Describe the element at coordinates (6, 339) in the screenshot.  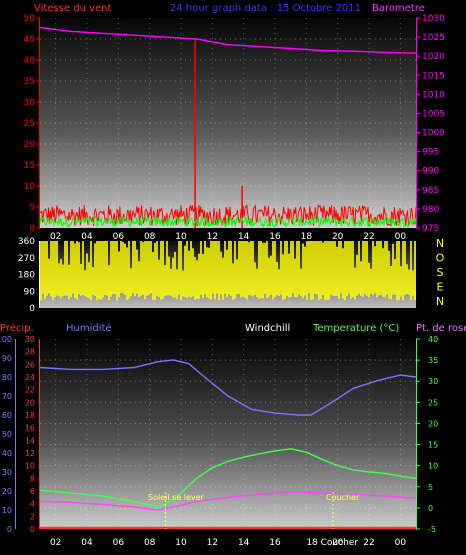
I see `humidity-tick-label: 100` at that location.